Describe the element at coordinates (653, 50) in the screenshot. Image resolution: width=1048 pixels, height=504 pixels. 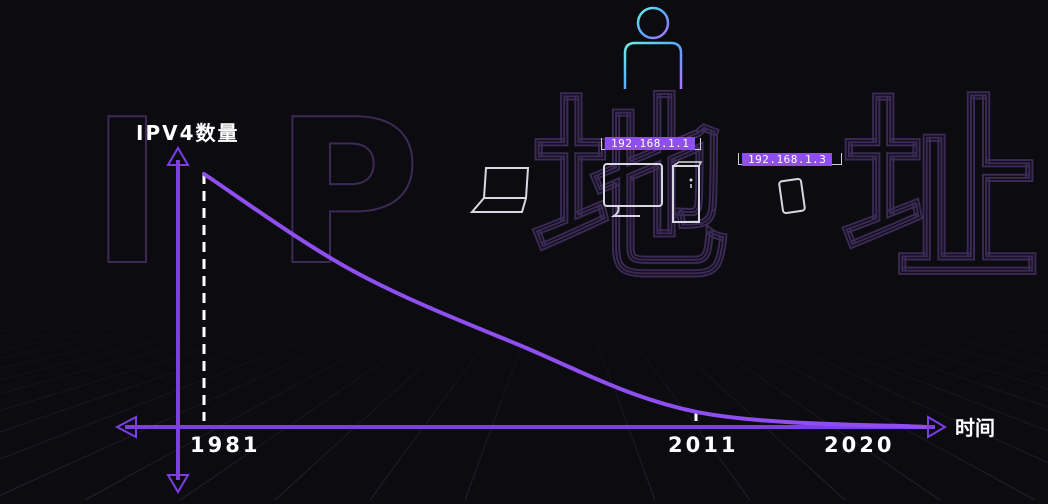
I see `user-icon` at that location.